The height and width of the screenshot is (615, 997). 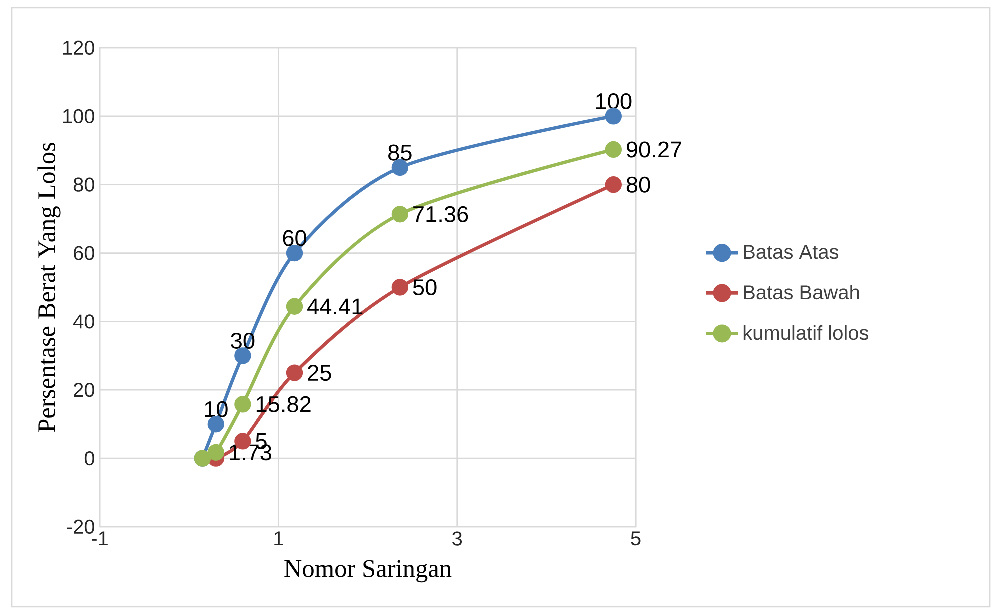 I want to click on y-tick-label: 80, so click(x=84, y=185).